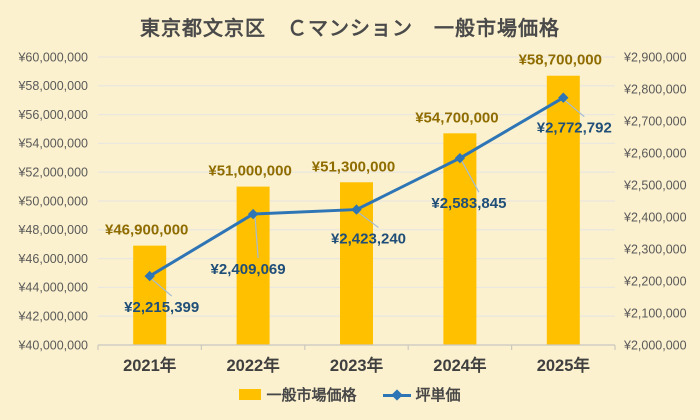 The height and width of the screenshot is (420, 700). Describe the element at coordinates (52, 57) in the screenshot. I see `y-axis-left-tick-label: ¥60,000,000` at that location.